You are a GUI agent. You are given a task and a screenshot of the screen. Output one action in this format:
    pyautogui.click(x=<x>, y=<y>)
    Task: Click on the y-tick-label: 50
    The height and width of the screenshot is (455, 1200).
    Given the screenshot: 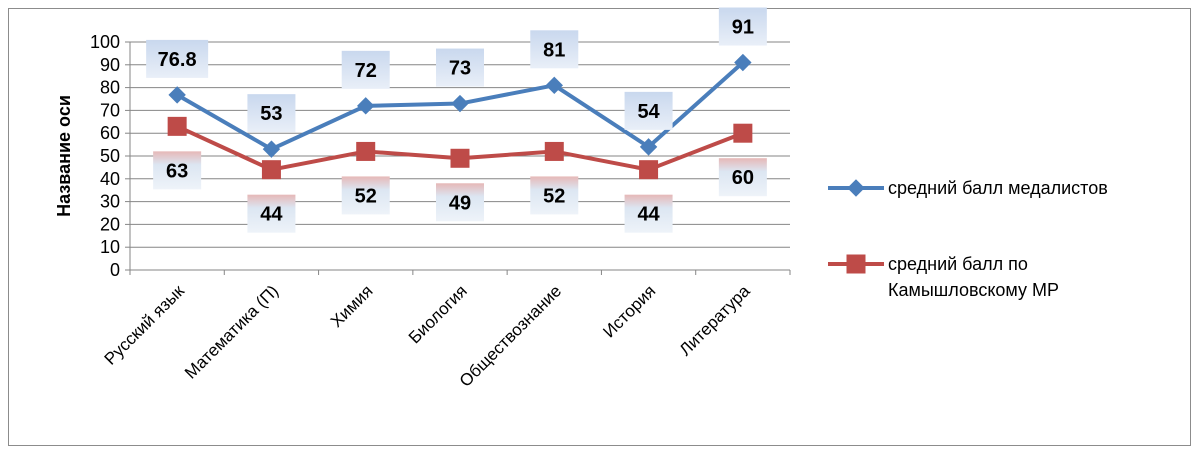 What is the action you would take?
    pyautogui.click(x=110, y=156)
    